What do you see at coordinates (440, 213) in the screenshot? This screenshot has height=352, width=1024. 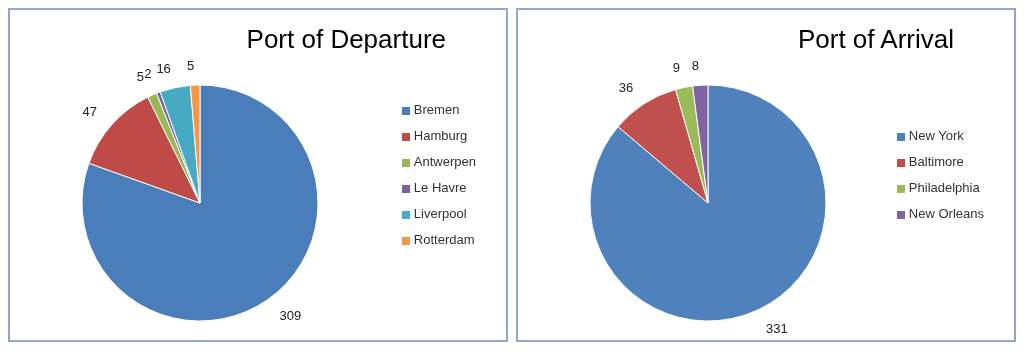 I see `legend-label: Liverpool` at bounding box center [440, 213].